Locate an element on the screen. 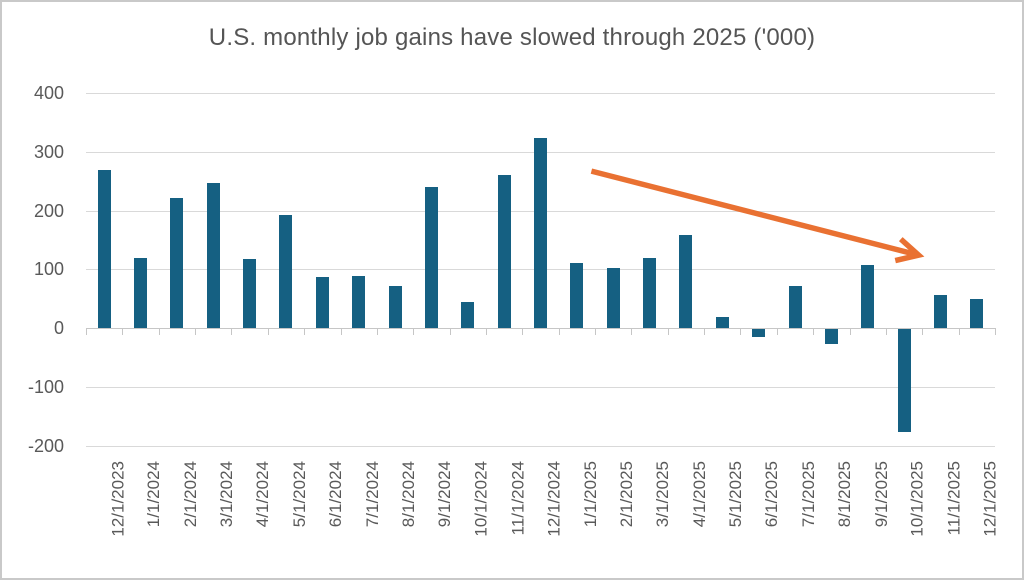  x-axis-label: 4/1/2024 is located at coordinates (263, 494).